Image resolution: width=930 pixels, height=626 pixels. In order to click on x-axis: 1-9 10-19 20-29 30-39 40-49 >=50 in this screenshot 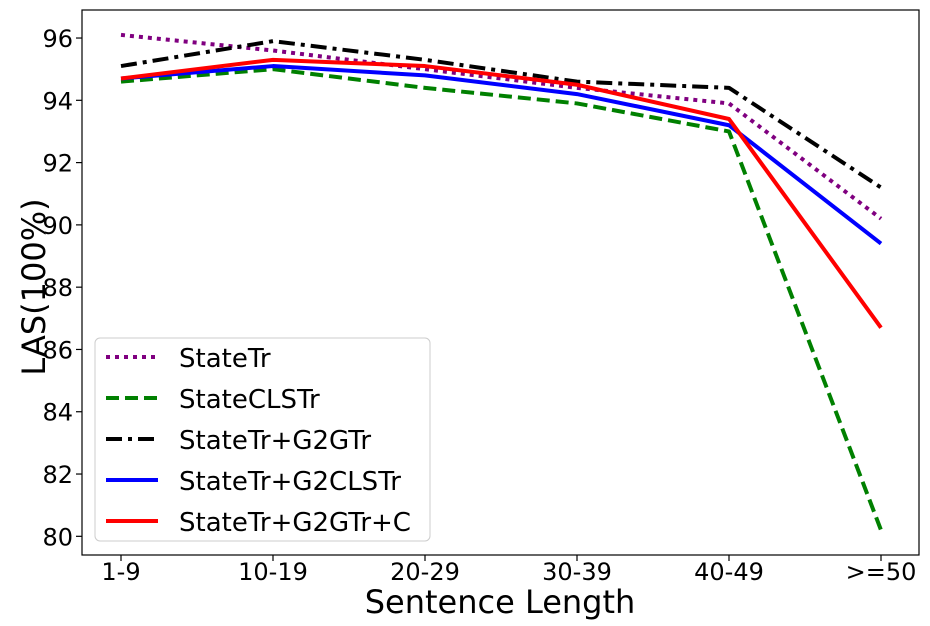, I will do `click(508, 570)`.